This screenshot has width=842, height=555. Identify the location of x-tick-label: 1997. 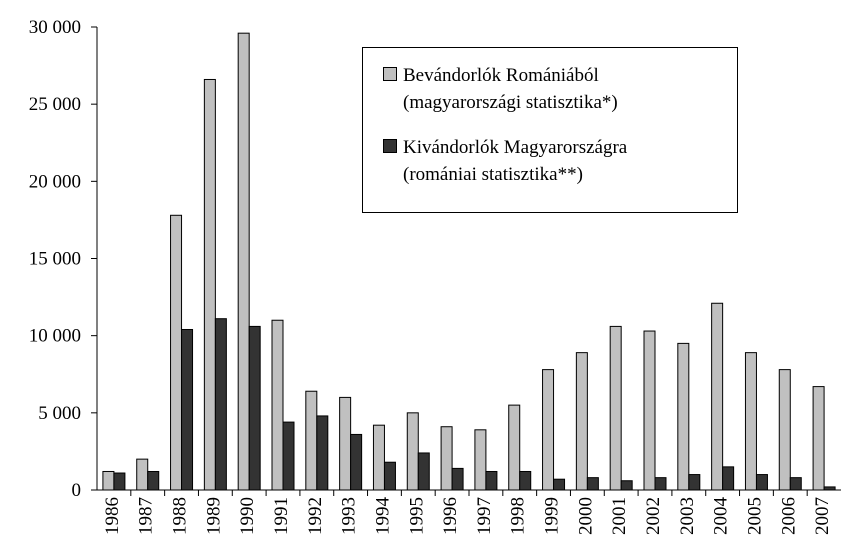
(484, 516).